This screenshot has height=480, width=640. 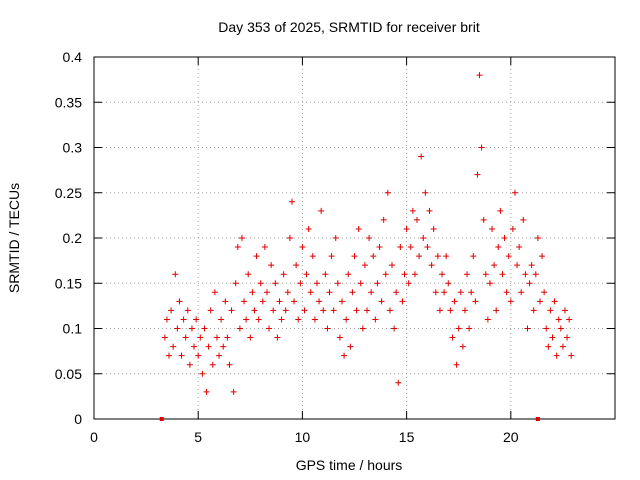 What do you see at coordinates (73, 329) in the screenshot?
I see `y-tick-label: 0.1` at bounding box center [73, 329].